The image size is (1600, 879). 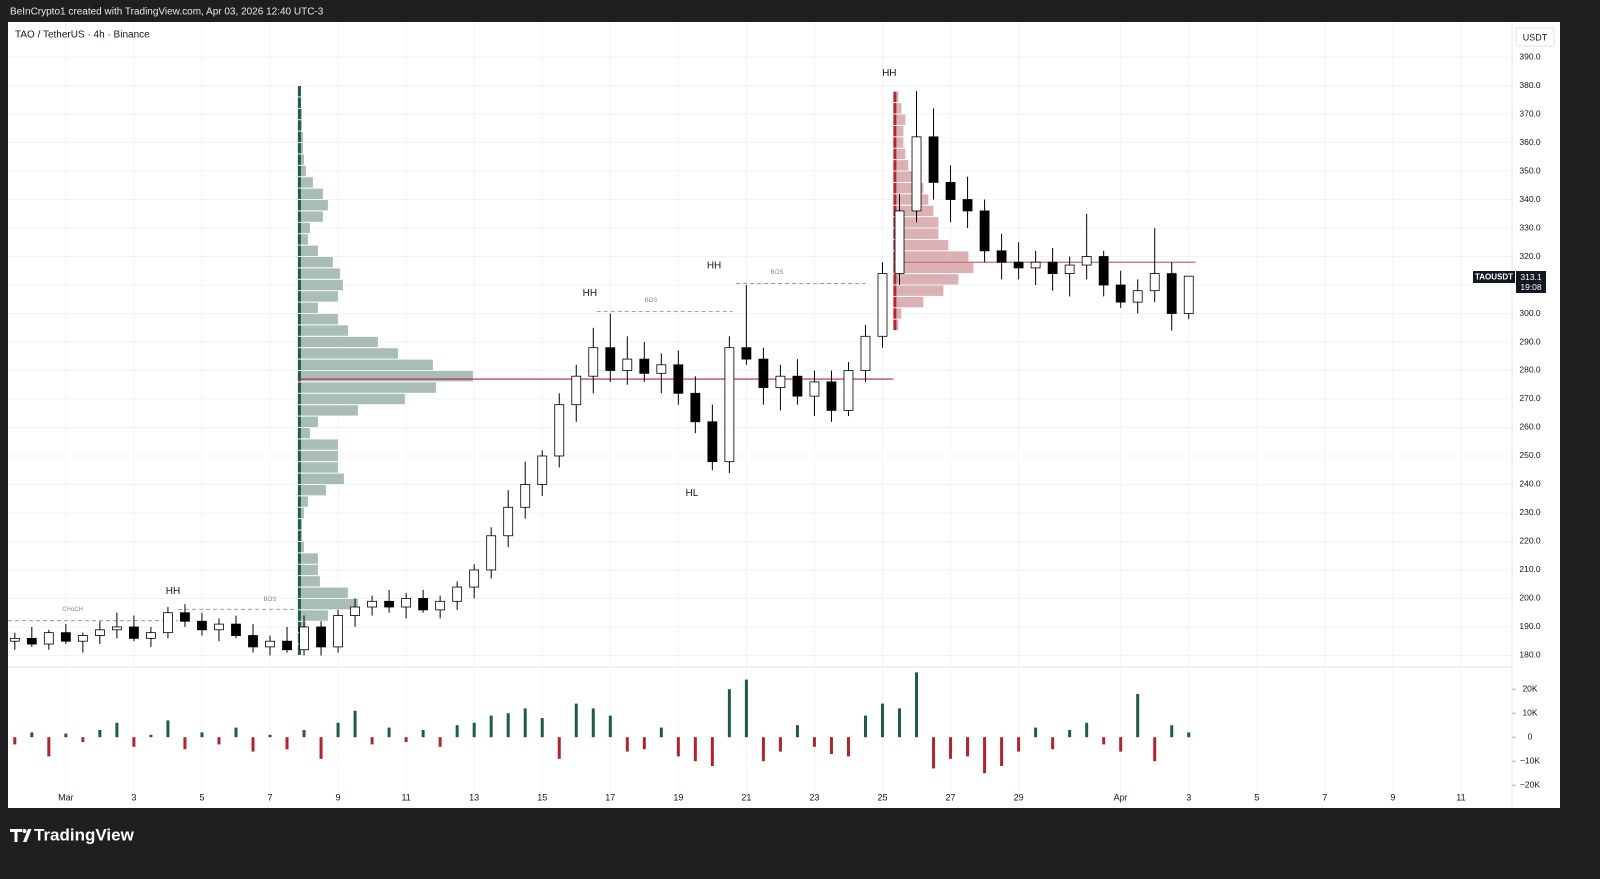 What do you see at coordinates (1530, 199) in the screenshot?
I see `y-tick-label: 340.0` at bounding box center [1530, 199].